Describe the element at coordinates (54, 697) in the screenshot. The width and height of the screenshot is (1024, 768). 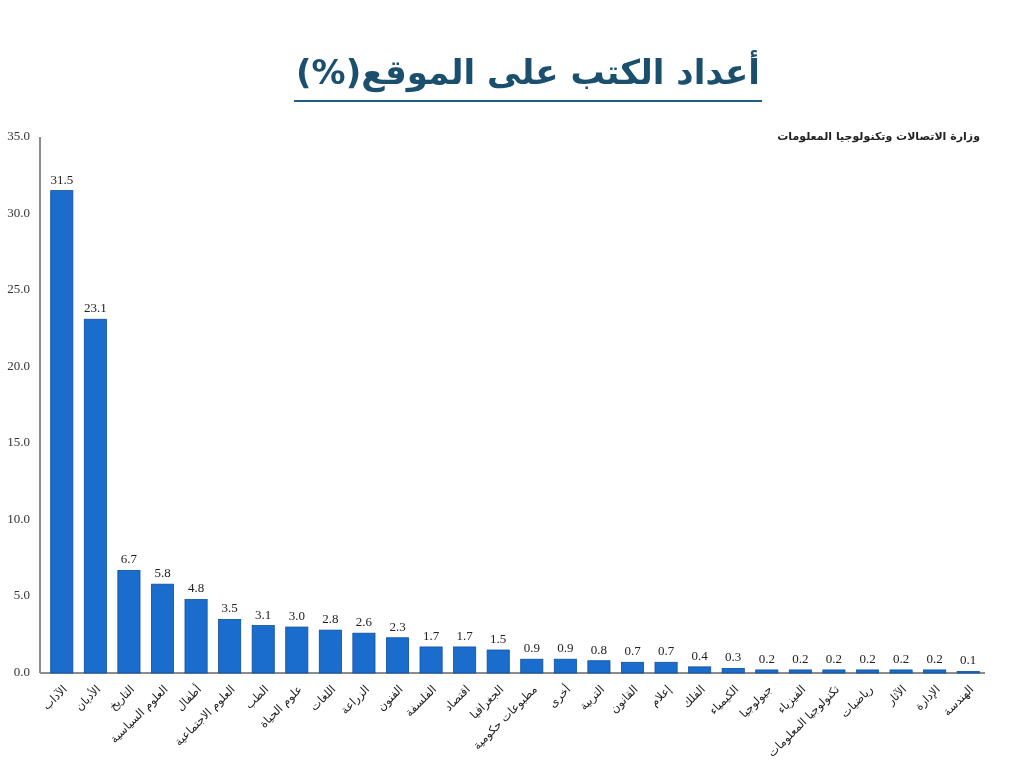
I see `x-tick-label: الآداب` at that location.